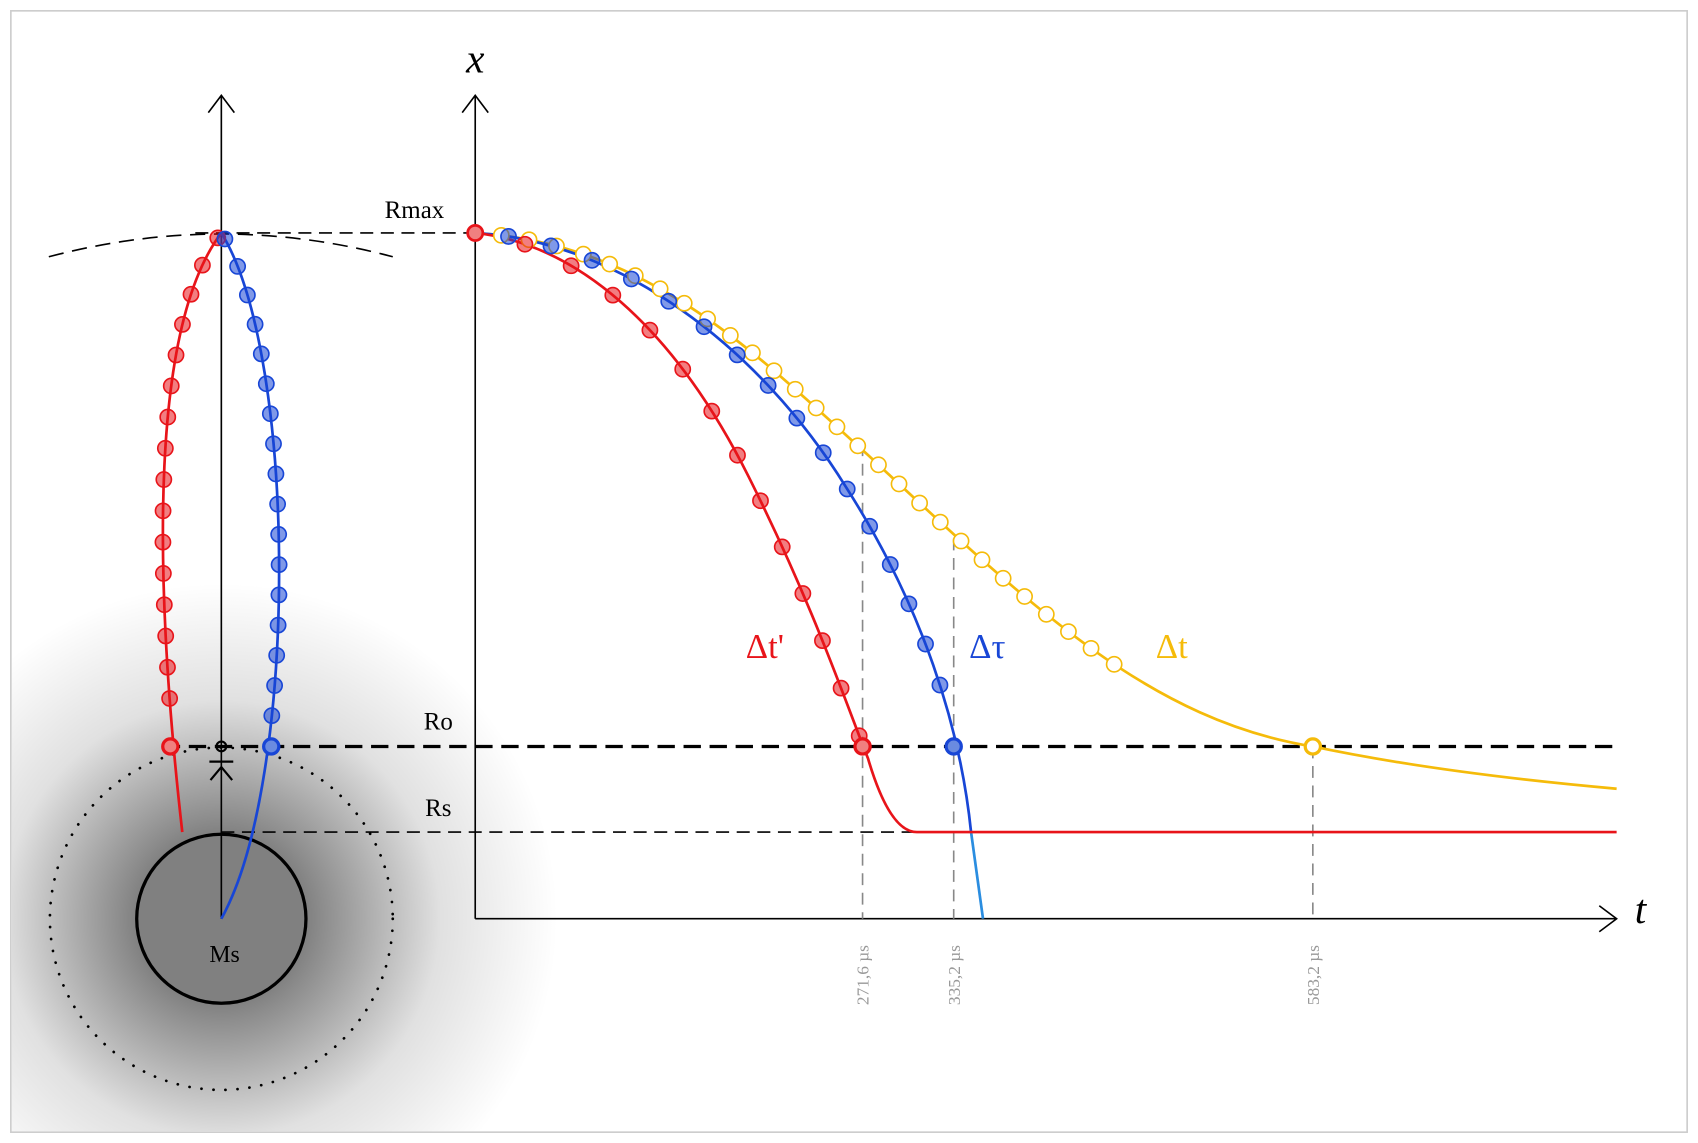  What do you see at coordinates (415, 210) in the screenshot?
I see `level-label: Rmax` at bounding box center [415, 210].